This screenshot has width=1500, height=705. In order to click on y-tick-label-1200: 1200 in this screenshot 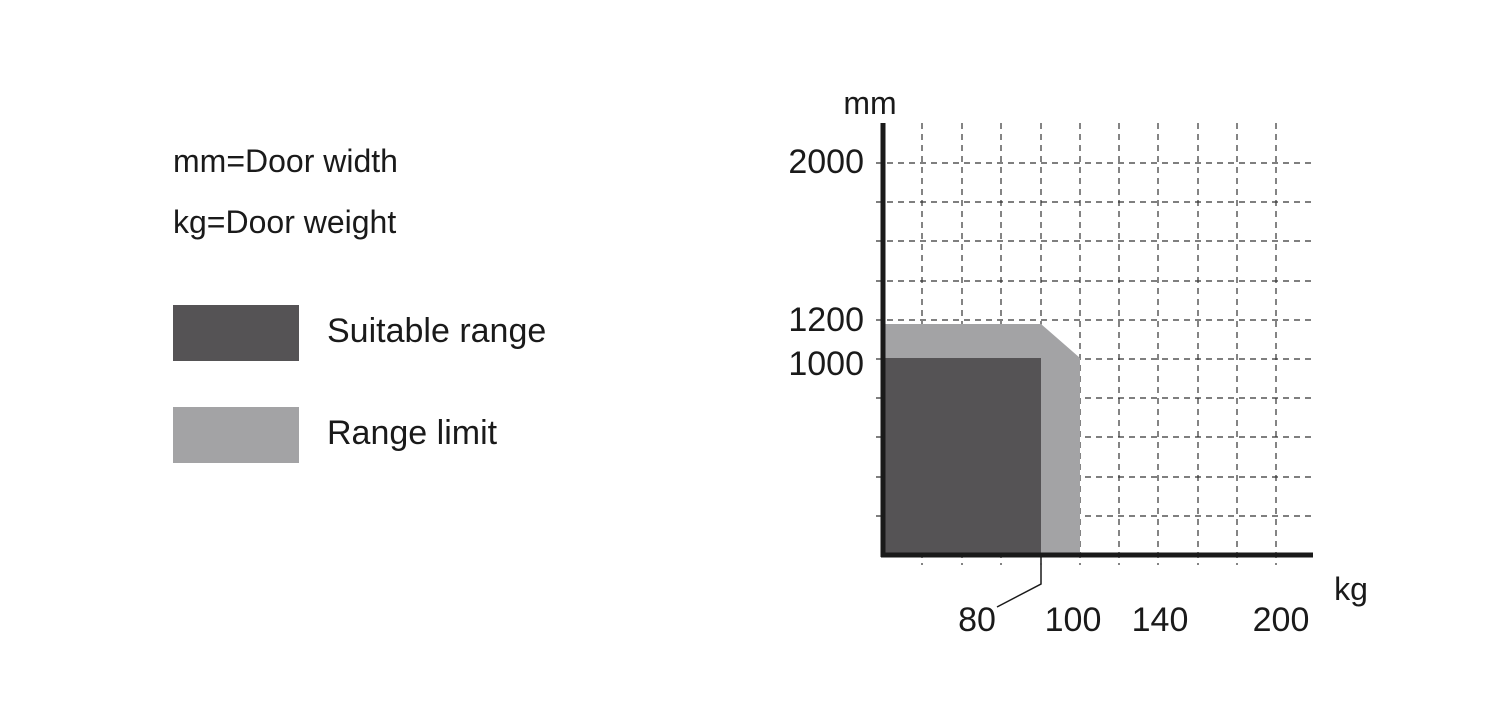, I will do `click(826, 320)`.